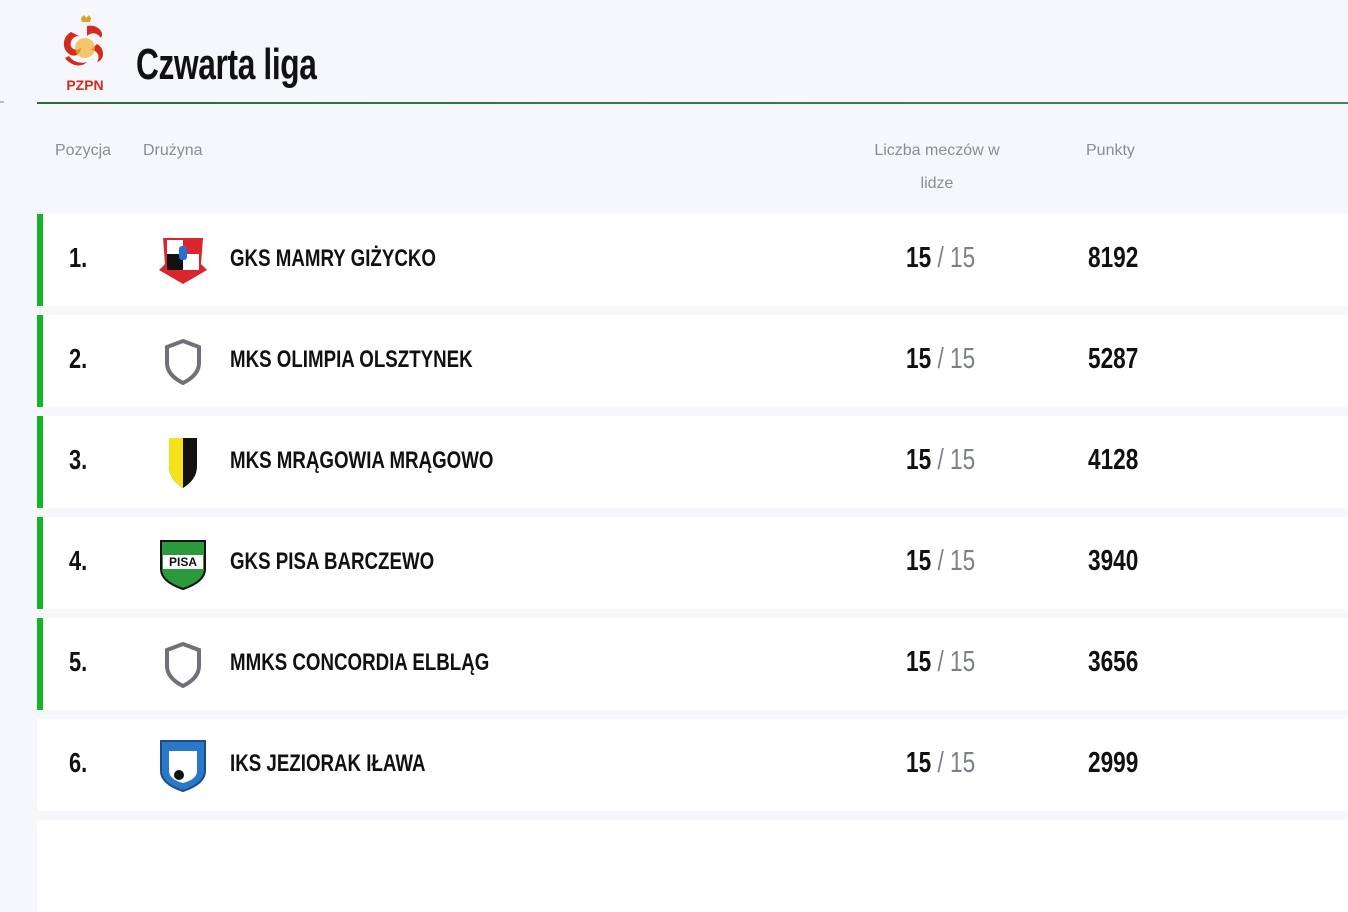 The width and height of the screenshot is (1348, 912). What do you see at coordinates (333, 258) in the screenshot?
I see `team-name: GKS MAMRY GIŻYCKO` at bounding box center [333, 258].